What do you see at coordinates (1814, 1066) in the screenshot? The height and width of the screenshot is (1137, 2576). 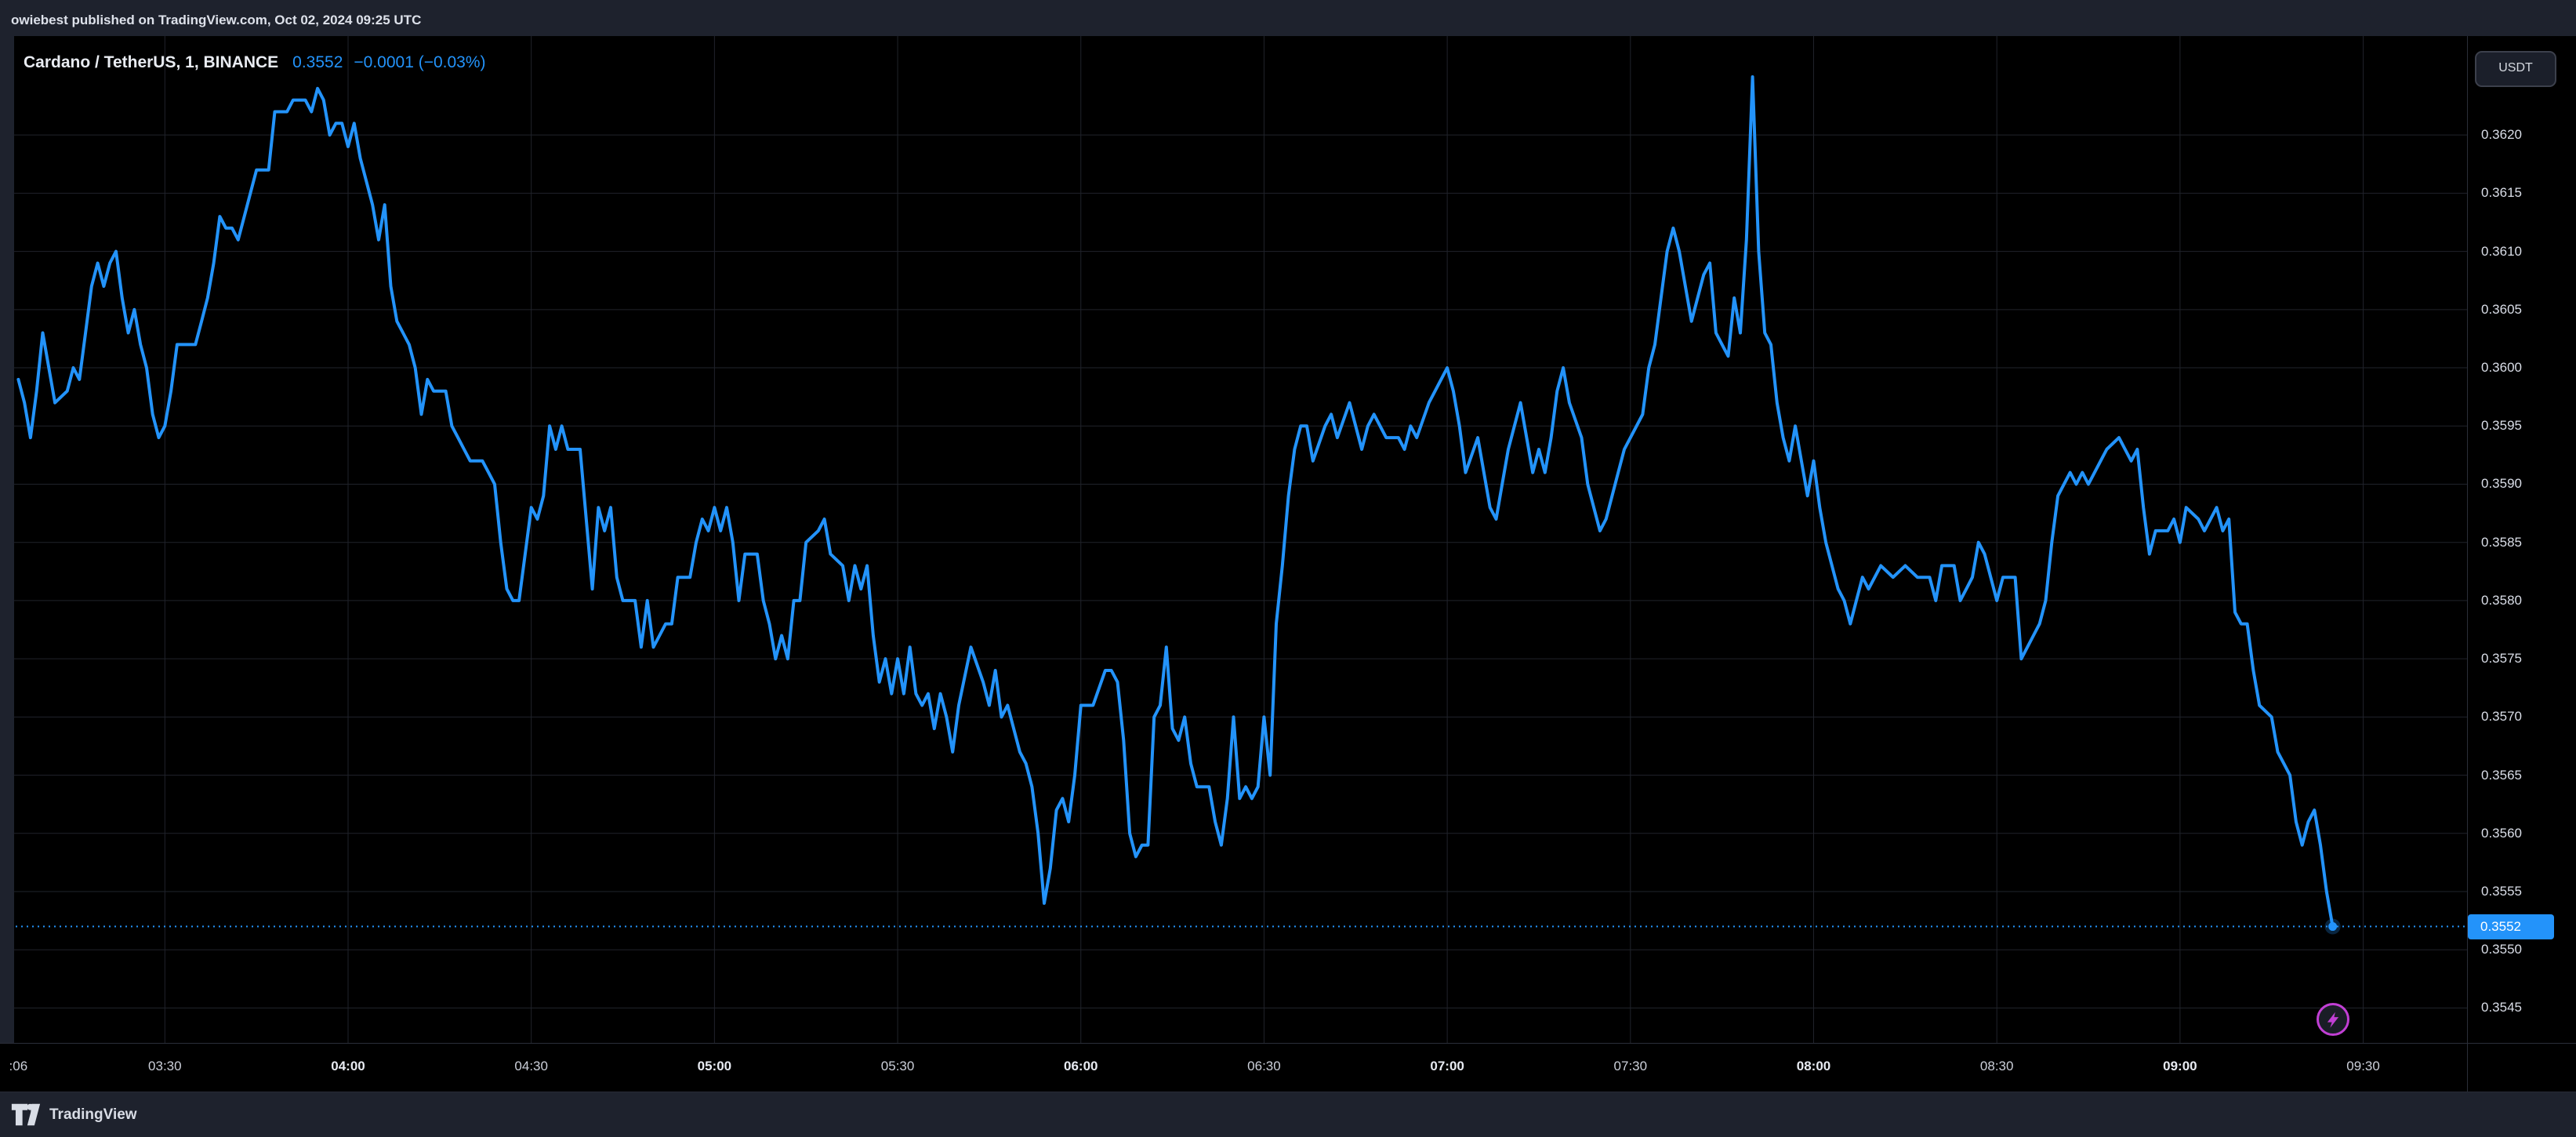 I see `time-tick: 08:00` at bounding box center [1814, 1066].